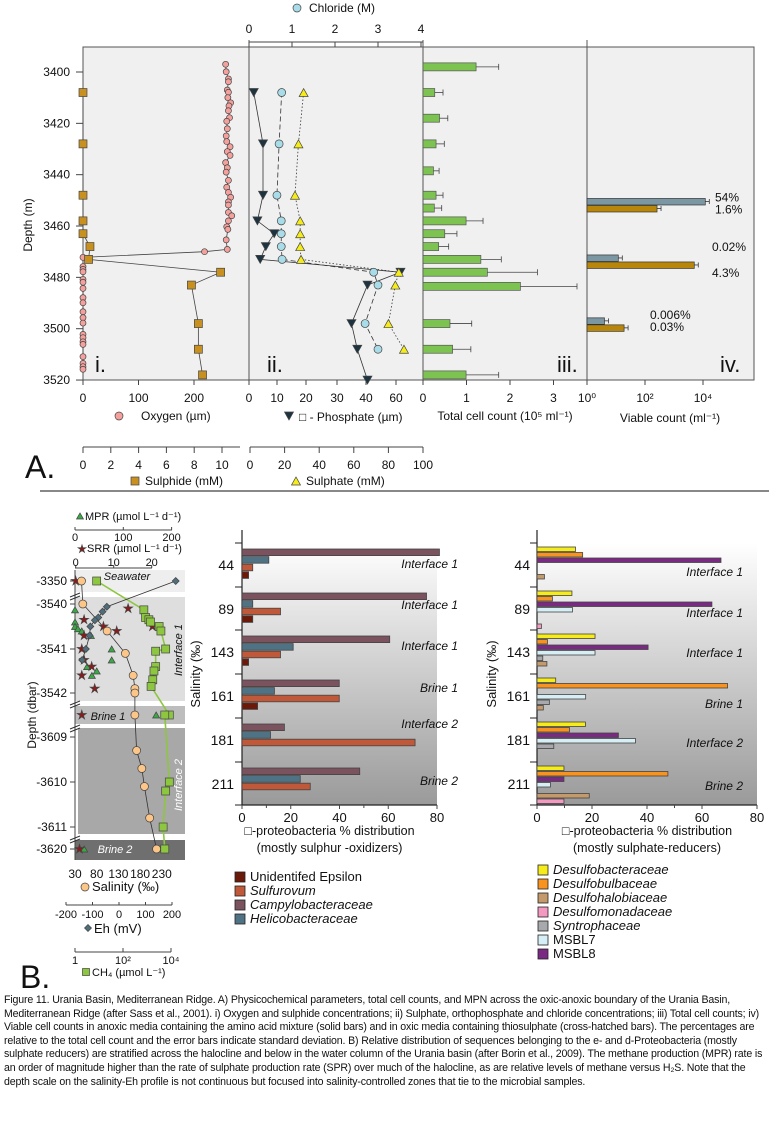 The height and width of the screenshot is (1142, 769). I want to click on zone-label: Brine 1, so click(724, 704).